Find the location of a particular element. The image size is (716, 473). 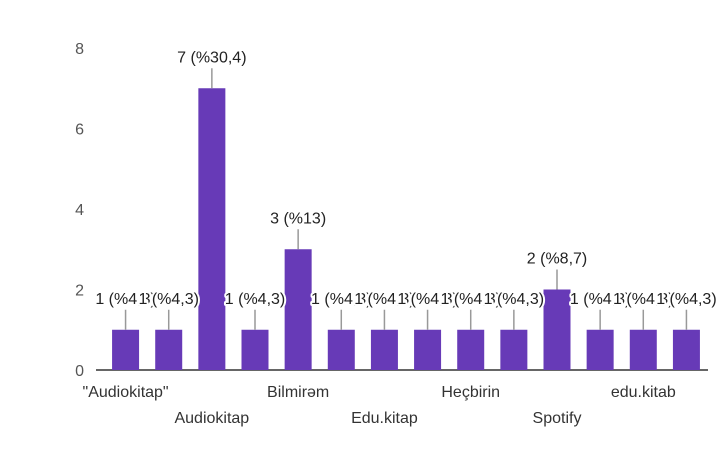

y-tick-label: 4 is located at coordinates (79, 210).